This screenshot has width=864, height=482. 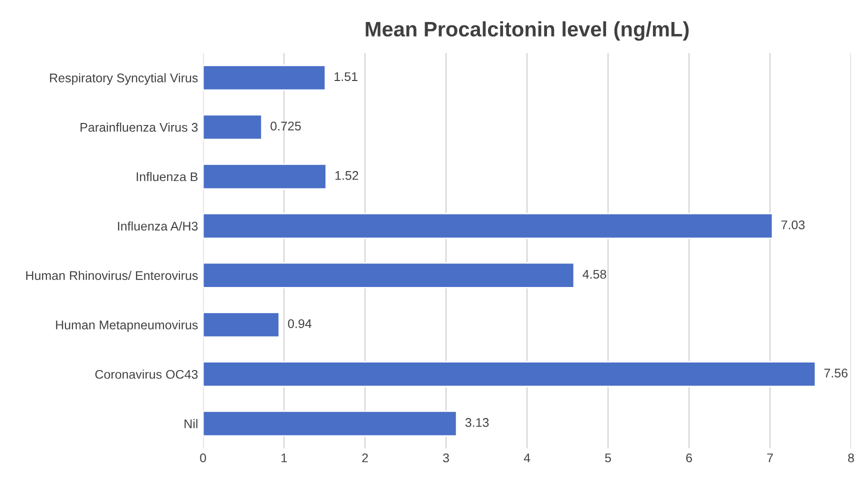 I want to click on y-tick-label: Parainfluenza Virus 3, so click(x=139, y=127).